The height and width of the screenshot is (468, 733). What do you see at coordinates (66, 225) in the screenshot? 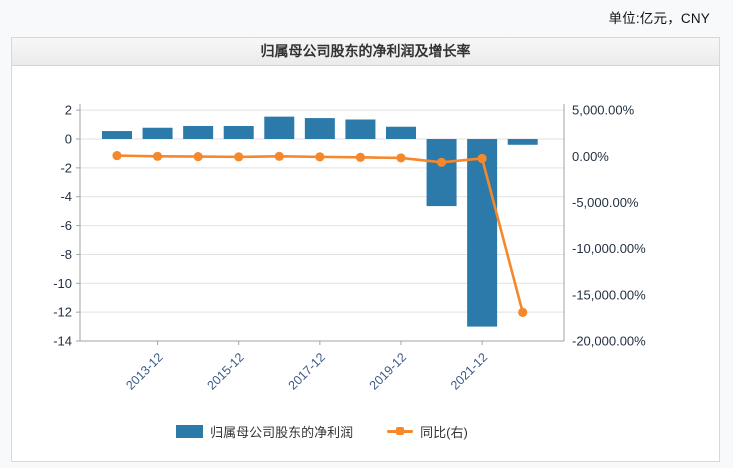
I see `left-axis-label: -6` at bounding box center [66, 225].